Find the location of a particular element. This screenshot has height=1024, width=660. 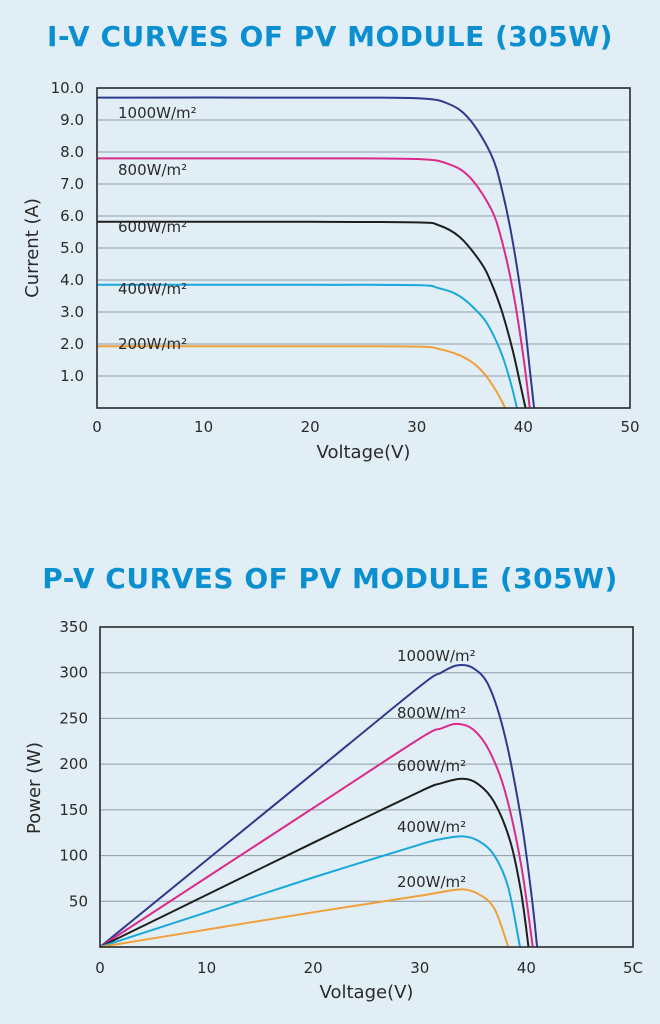

pv-chart-title: P-V CURVES OF PV MODULE (305W) is located at coordinates (330, 578).